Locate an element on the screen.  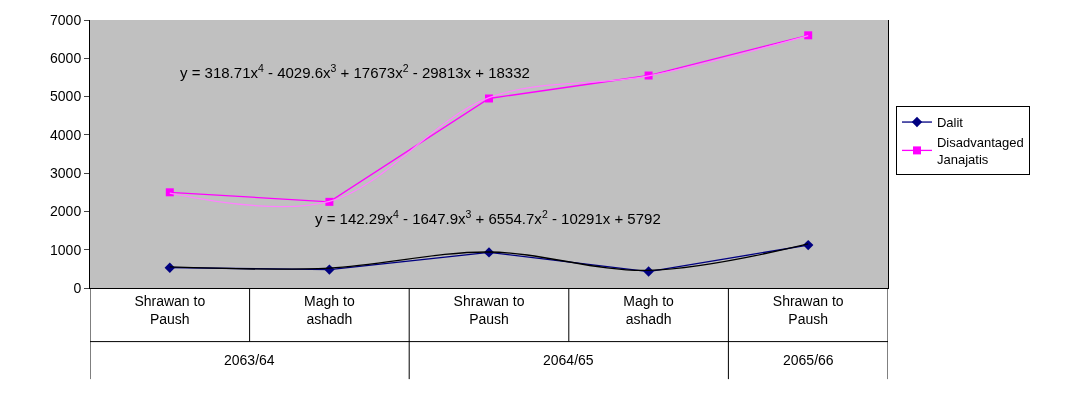
y-tick-label: 1000 is located at coordinates (66, 249).